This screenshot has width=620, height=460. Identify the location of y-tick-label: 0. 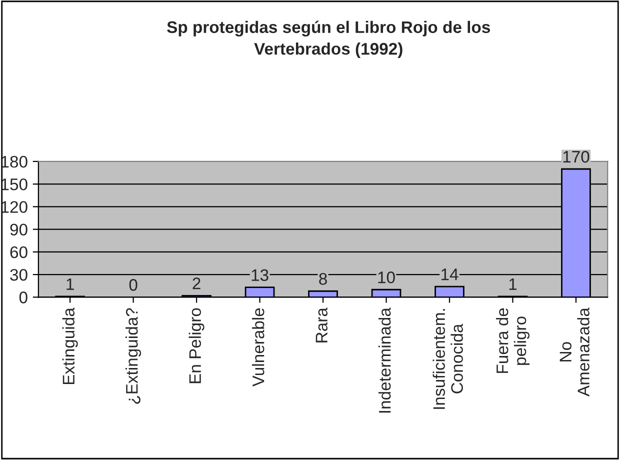
(23, 298).